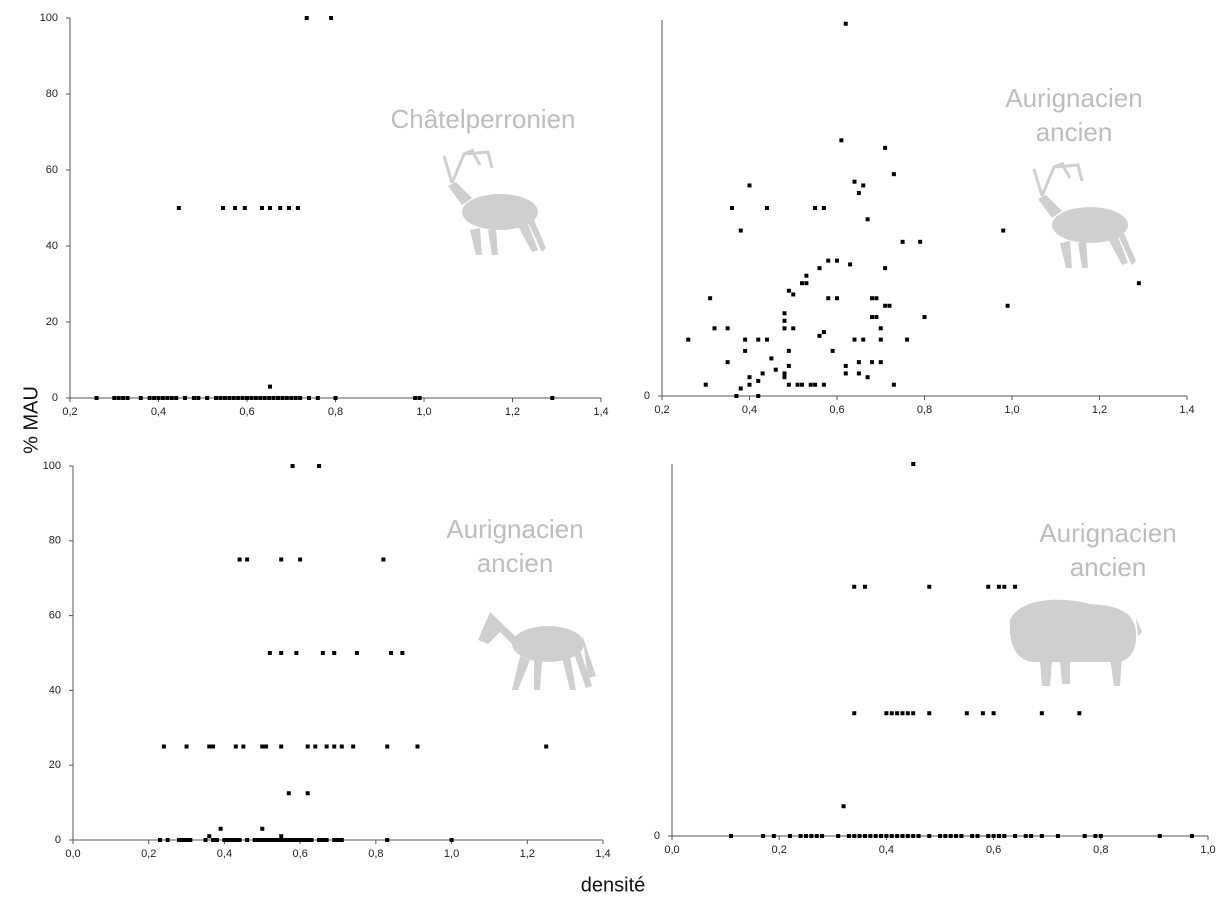 The image size is (1227, 903). I want to click on x-tick-label: 0,6, so click(836, 410).